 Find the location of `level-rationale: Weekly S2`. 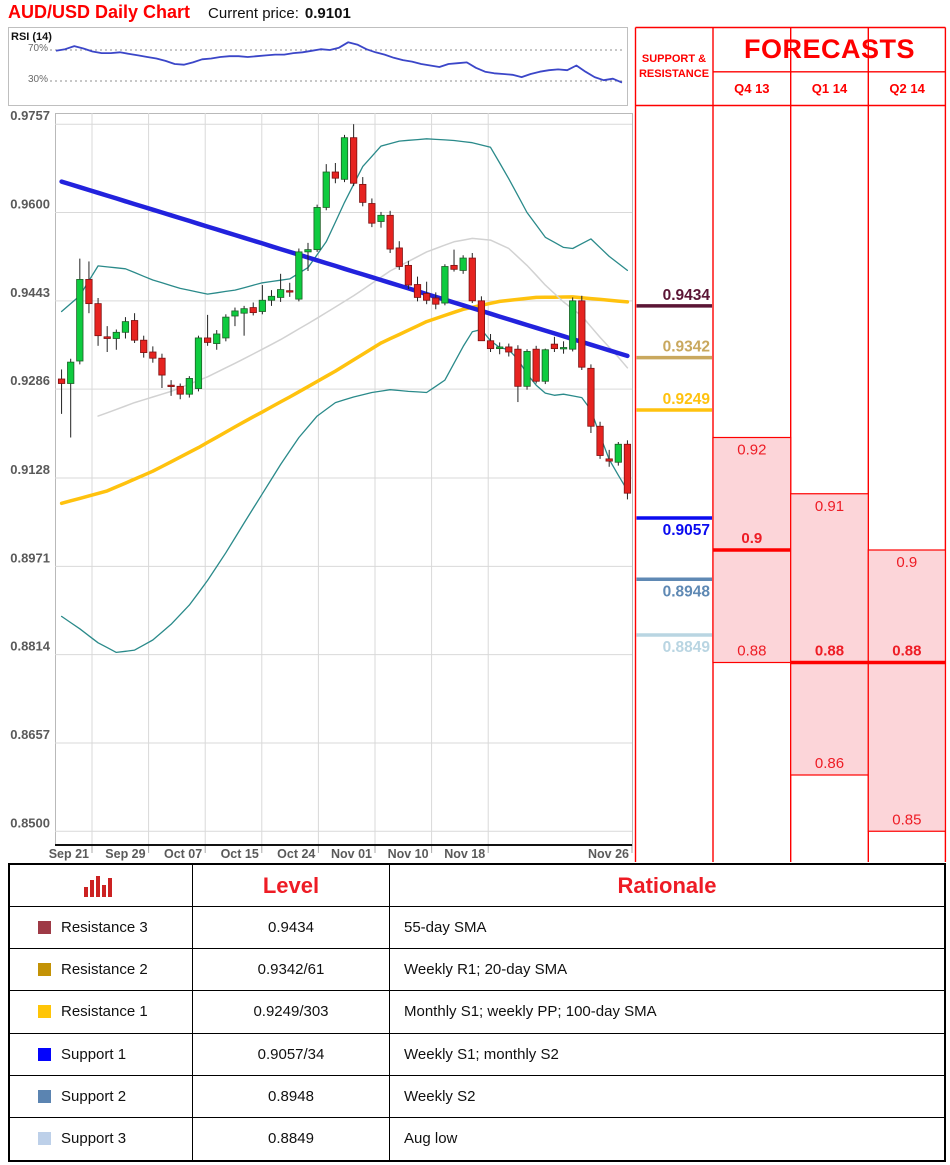

level-rationale: Weekly S2 is located at coordinates (667, 1096).